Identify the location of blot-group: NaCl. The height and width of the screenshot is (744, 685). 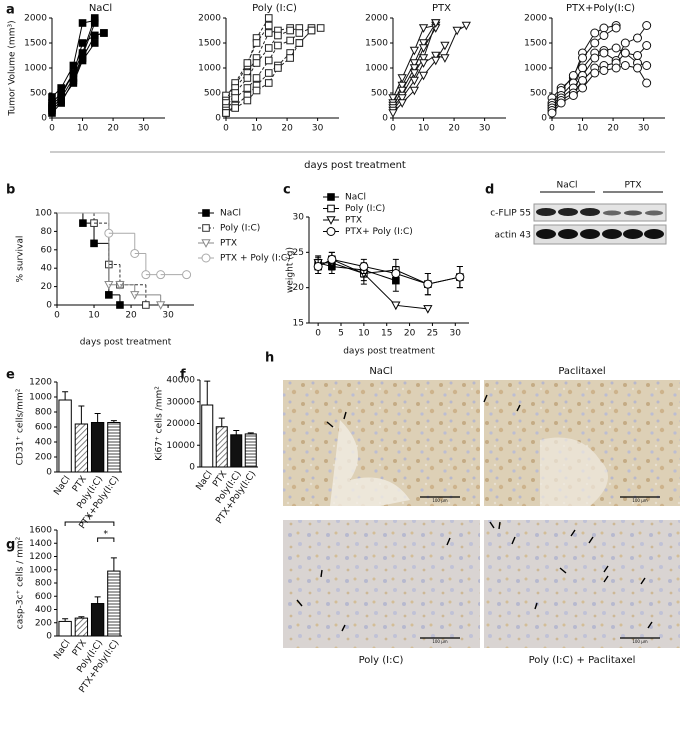
(566, 186).